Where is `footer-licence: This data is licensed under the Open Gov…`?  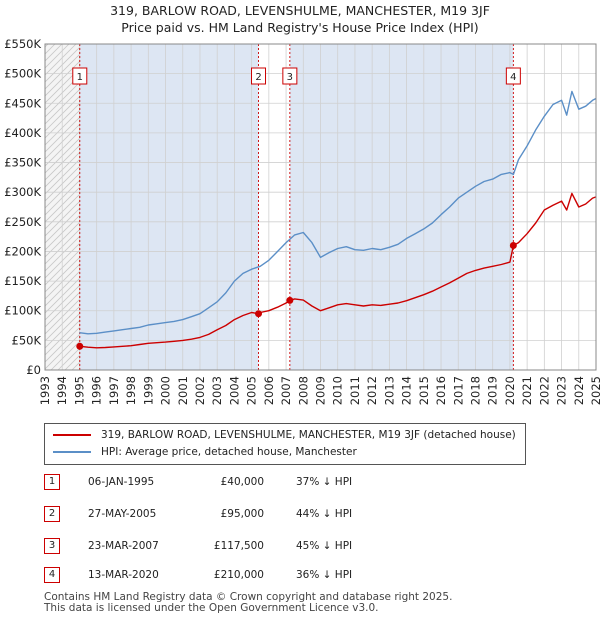
footer-licence: This data is licensed under the Open Gov… is located at coordinates (211, 608).